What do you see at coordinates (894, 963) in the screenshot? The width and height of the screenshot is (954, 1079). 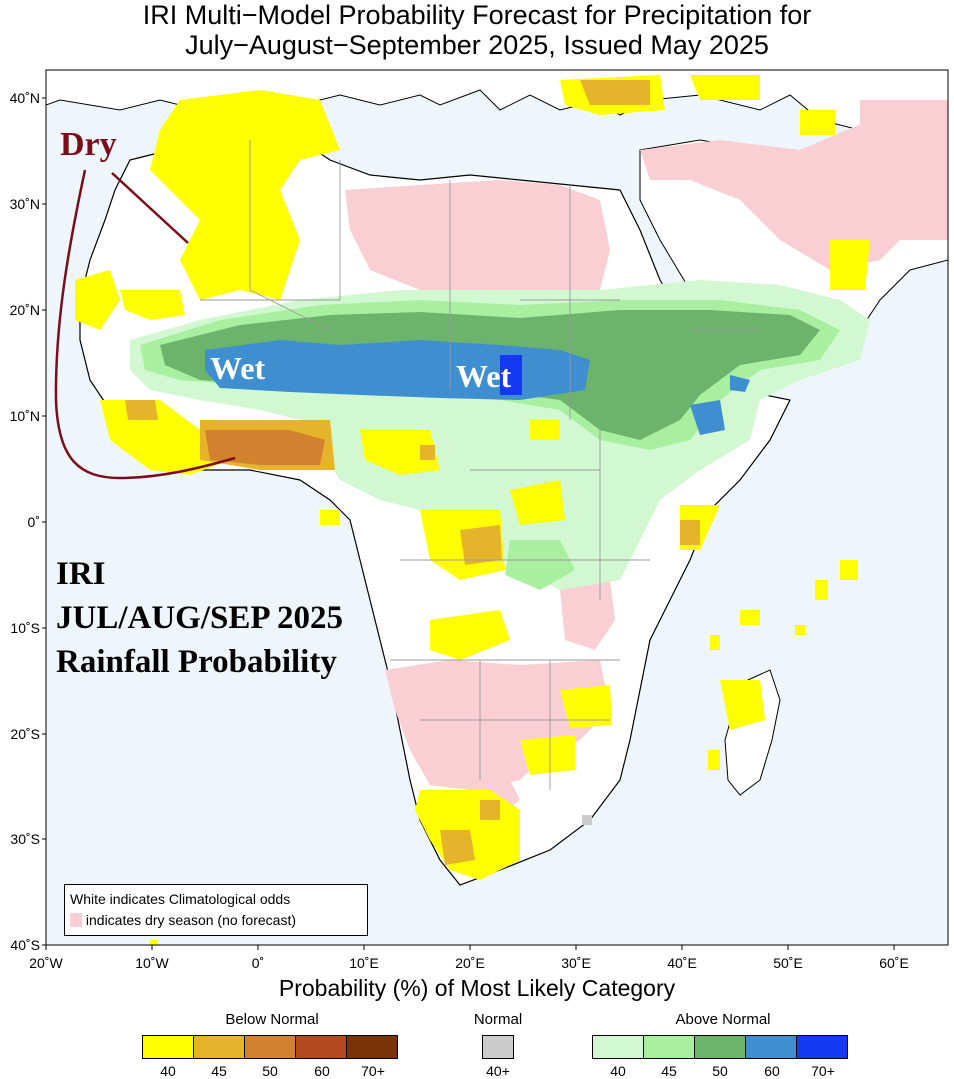 I see `lon-label-60e: 60˚E` at bounding box center [894, 963].